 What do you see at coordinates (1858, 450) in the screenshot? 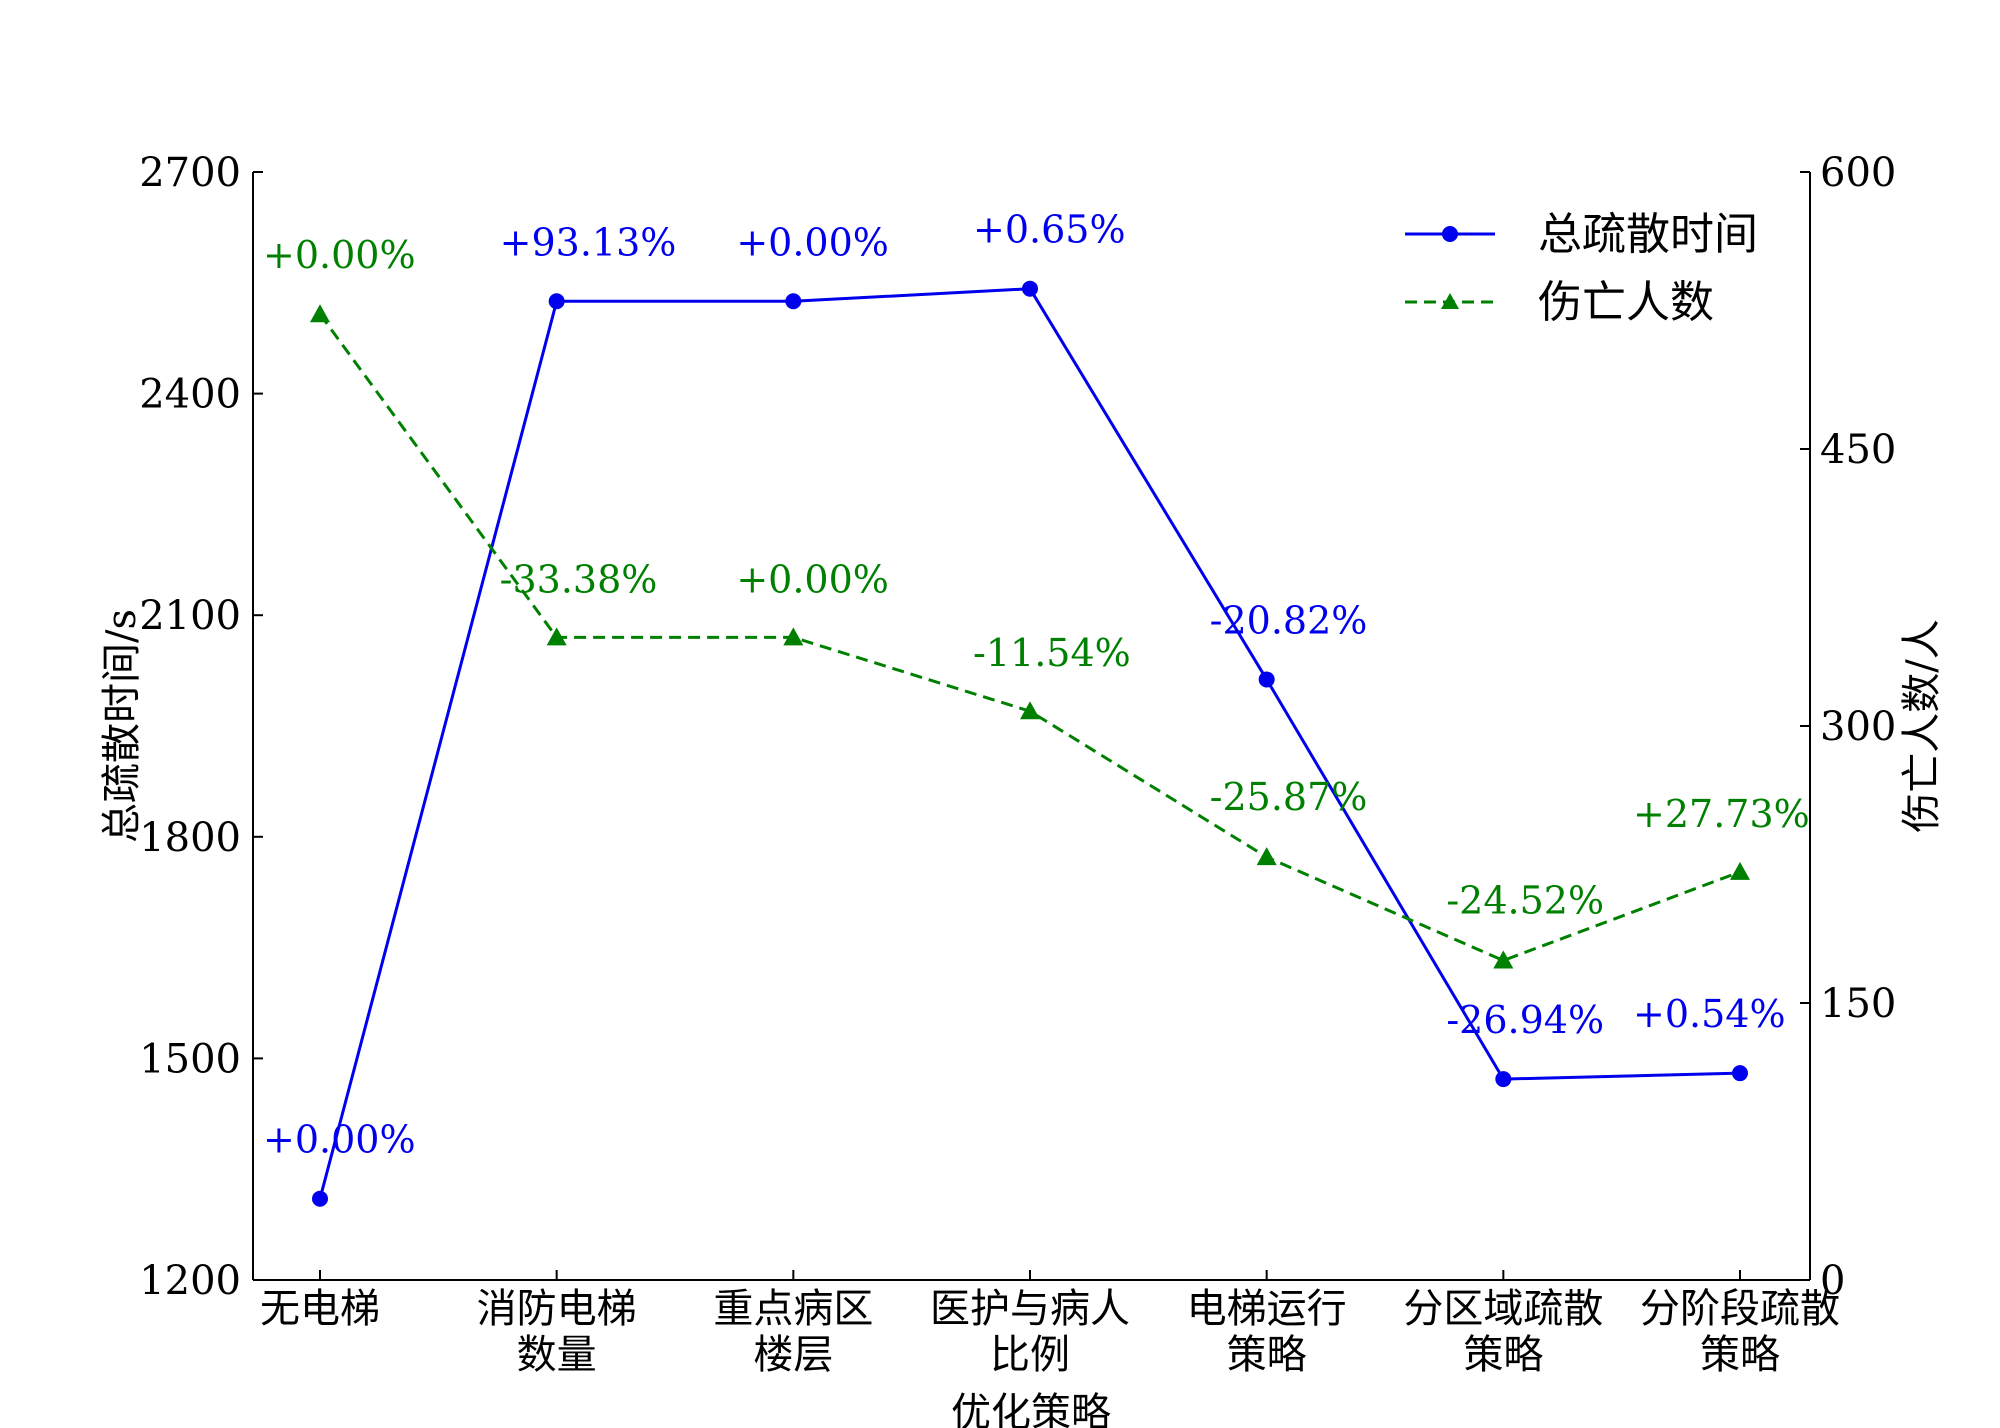
I see `right-y-tick-label: 450` at bounding box center [1858, 450].